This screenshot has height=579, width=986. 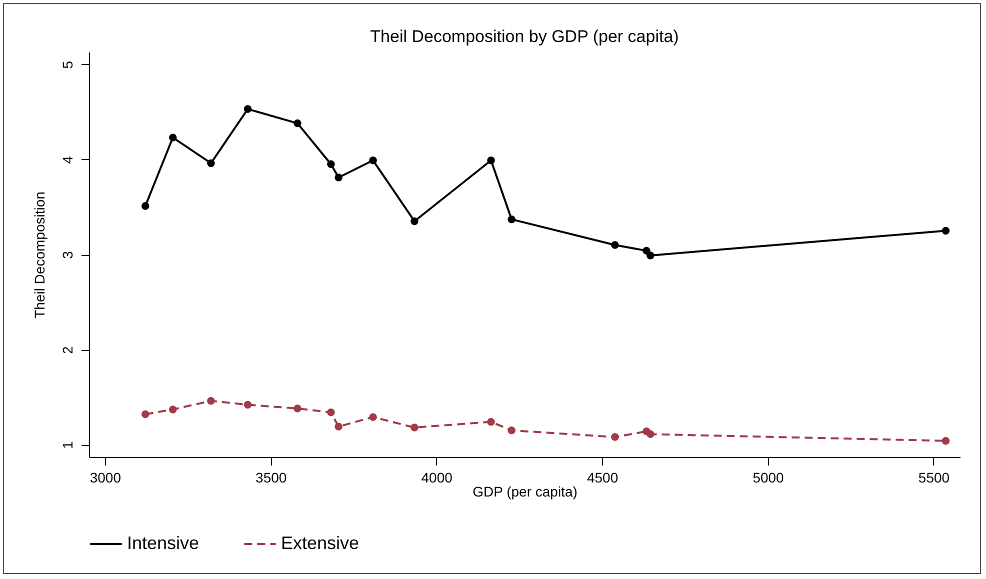 I want to click on y-axis-title: Theil Decomposition, so click(x=40, y=255).